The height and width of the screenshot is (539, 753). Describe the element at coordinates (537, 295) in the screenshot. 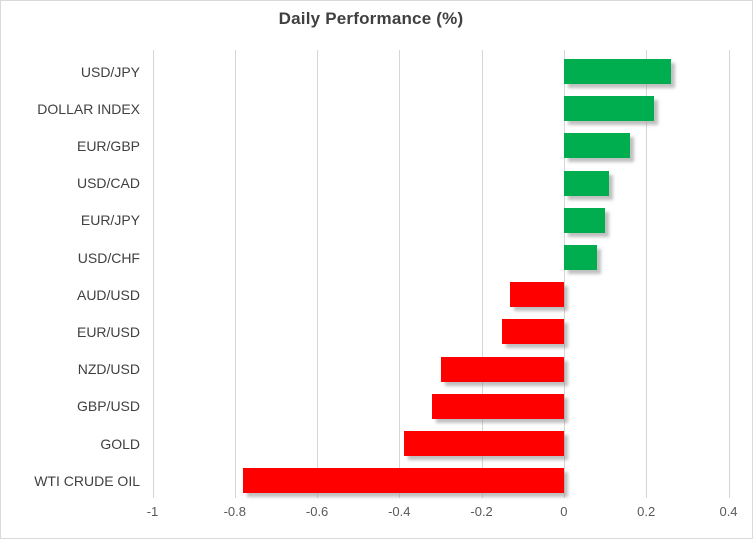

I see `bar-aud-usd` at that location.